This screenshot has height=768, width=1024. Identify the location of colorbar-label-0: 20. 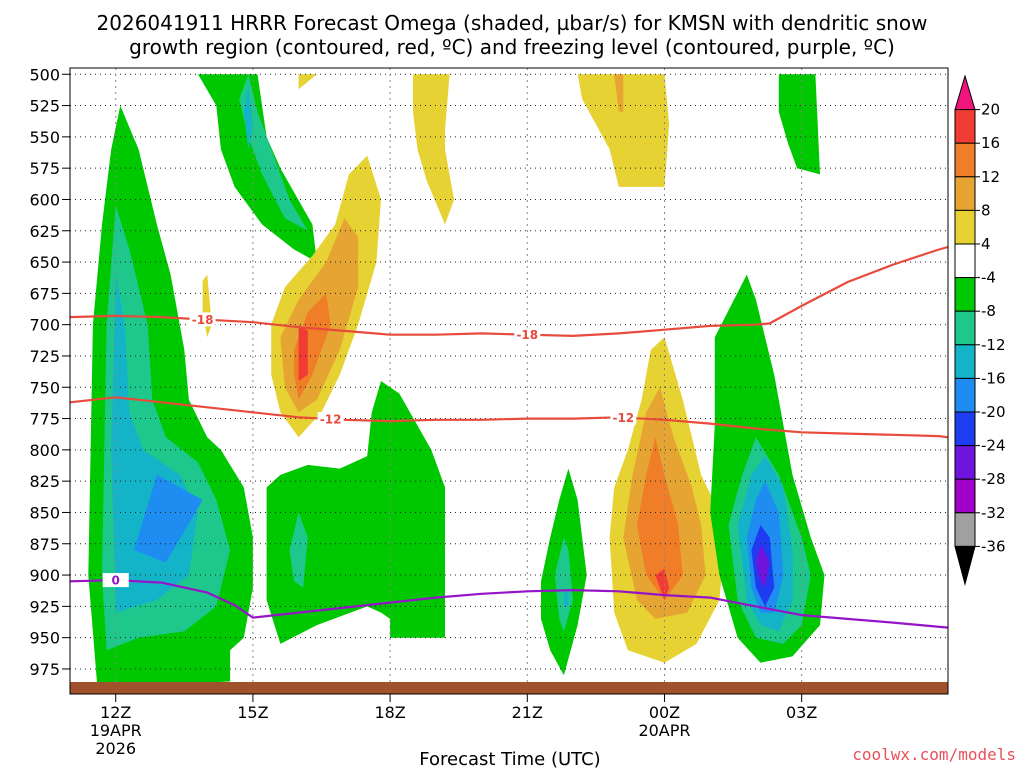
(990, 110).